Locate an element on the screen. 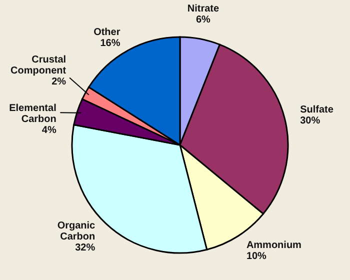 This screenshot has width=350, height=280. data-label: 4% is located at coordinates (49, 130).